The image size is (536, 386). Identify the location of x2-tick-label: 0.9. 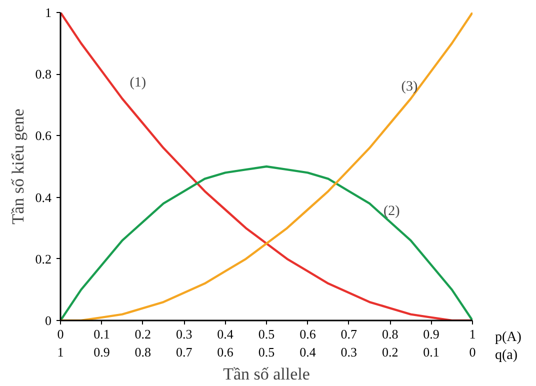
(102, 352).